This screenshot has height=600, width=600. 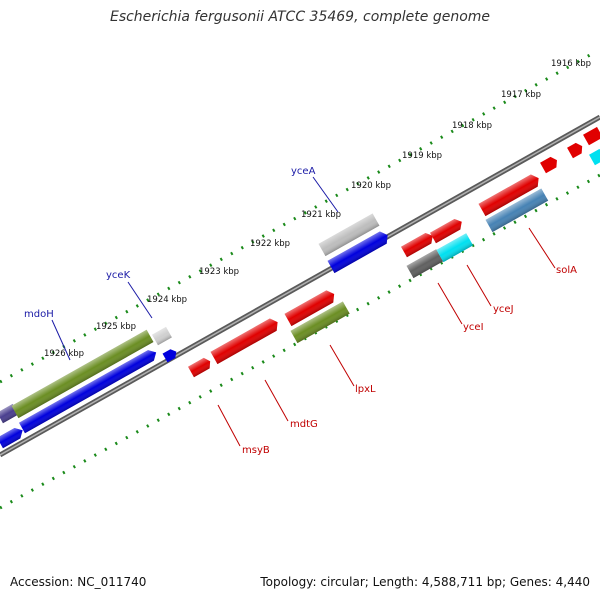 What do you see at coordinates (304, 424) in the screenshot?
I see `gene-label-mdtG: mdtG` at bounding box center [304, 424].